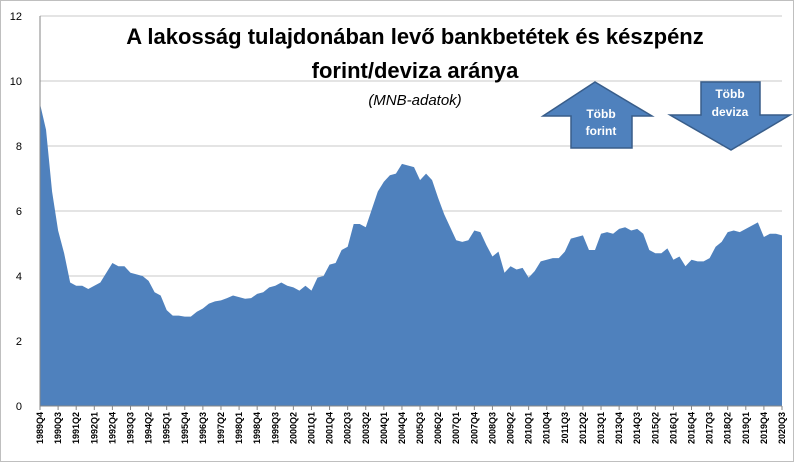 This screenshot has height=462, width=794. I want to click on x-tick-label: 2017Q3, so click(710, 428).